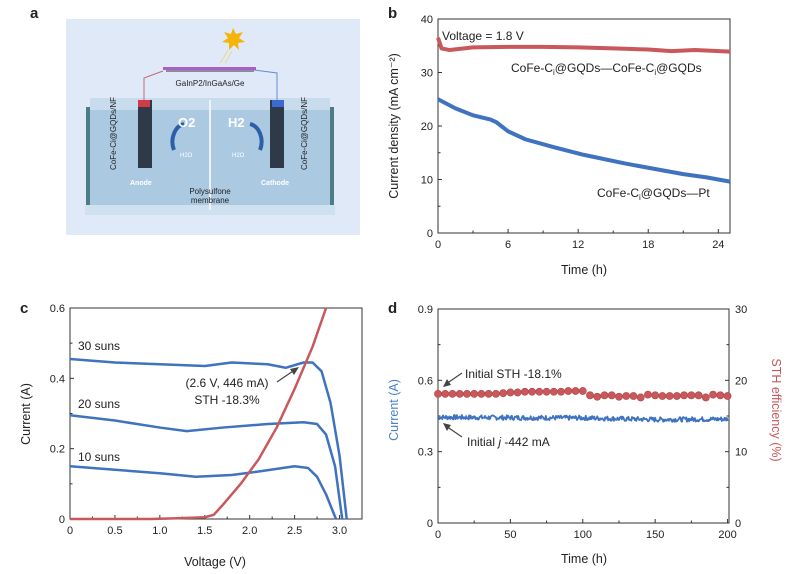 The height and width of the screenshot is (574, 797). What do you see at coordinates (99, 404) in the screenshot?
I see `c-label-20-suns: 20 suns` at bounding box center [99, 404].